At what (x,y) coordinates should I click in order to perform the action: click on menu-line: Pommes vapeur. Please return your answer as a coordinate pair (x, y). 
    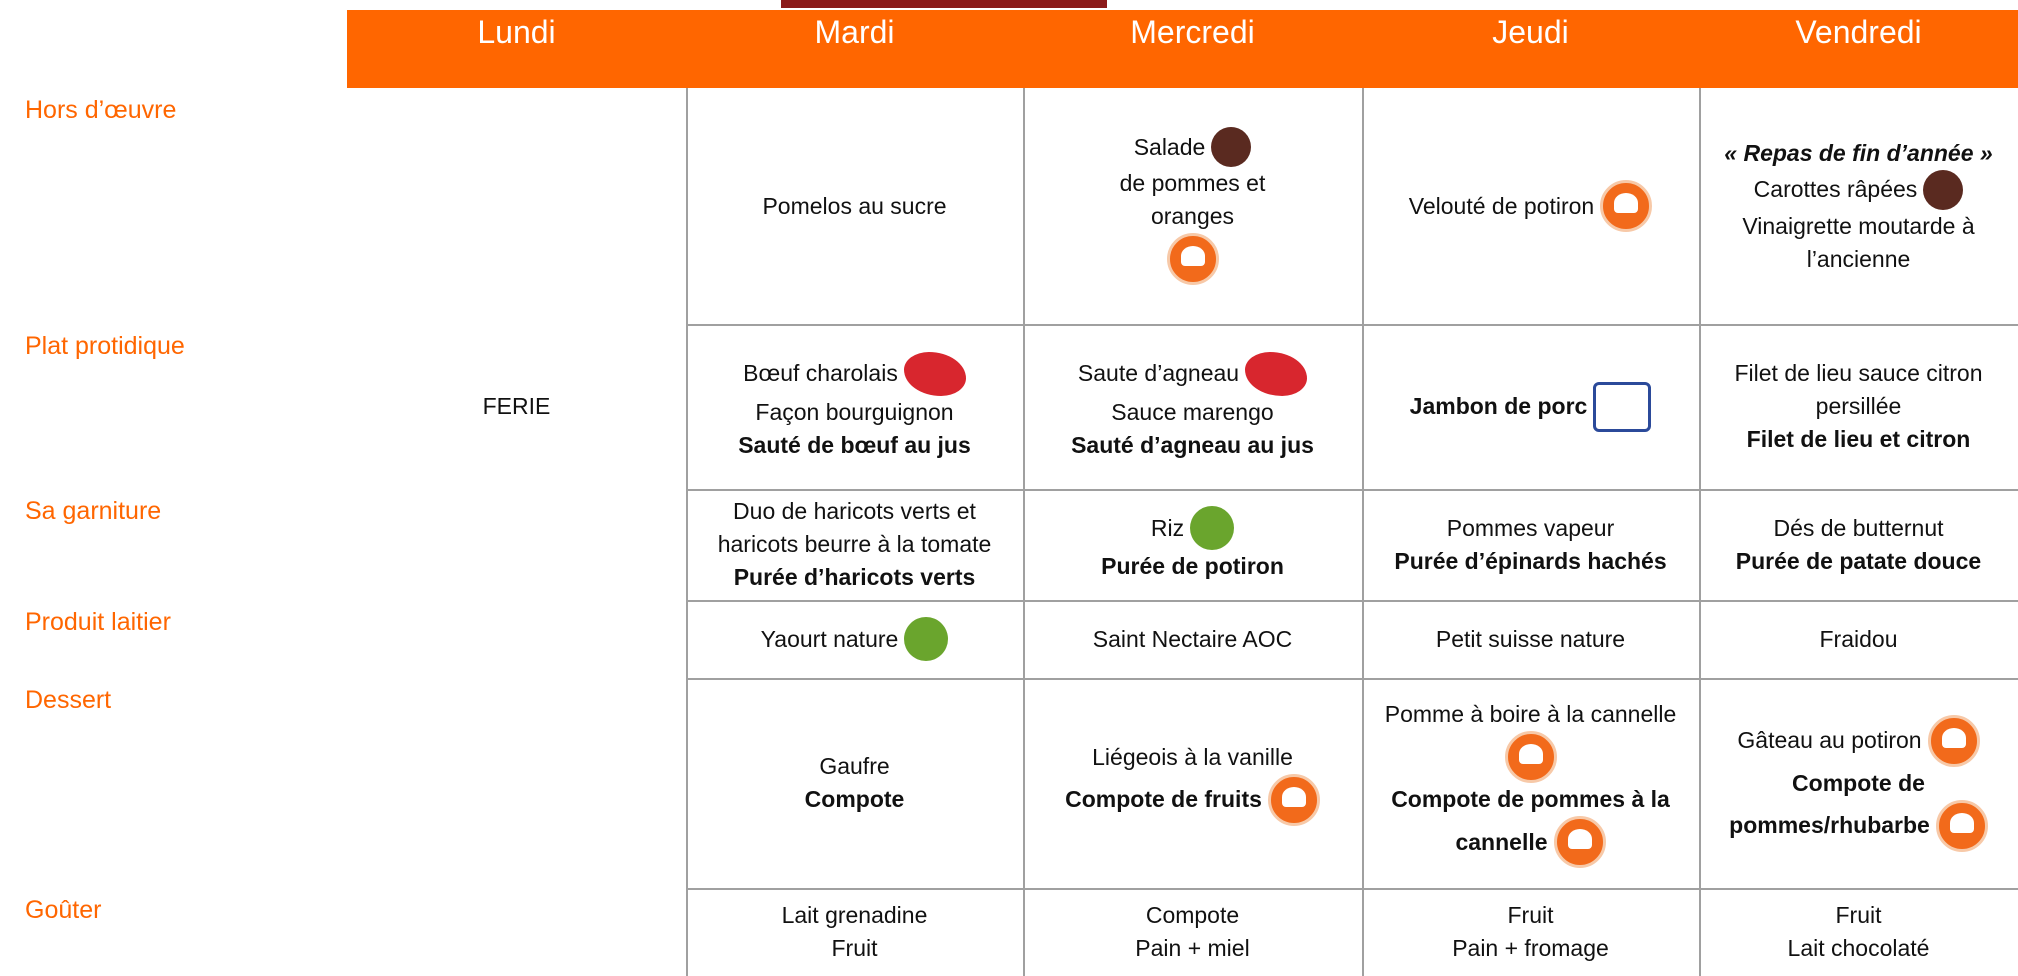
    Looking at the image, I should click on (1530, 528).